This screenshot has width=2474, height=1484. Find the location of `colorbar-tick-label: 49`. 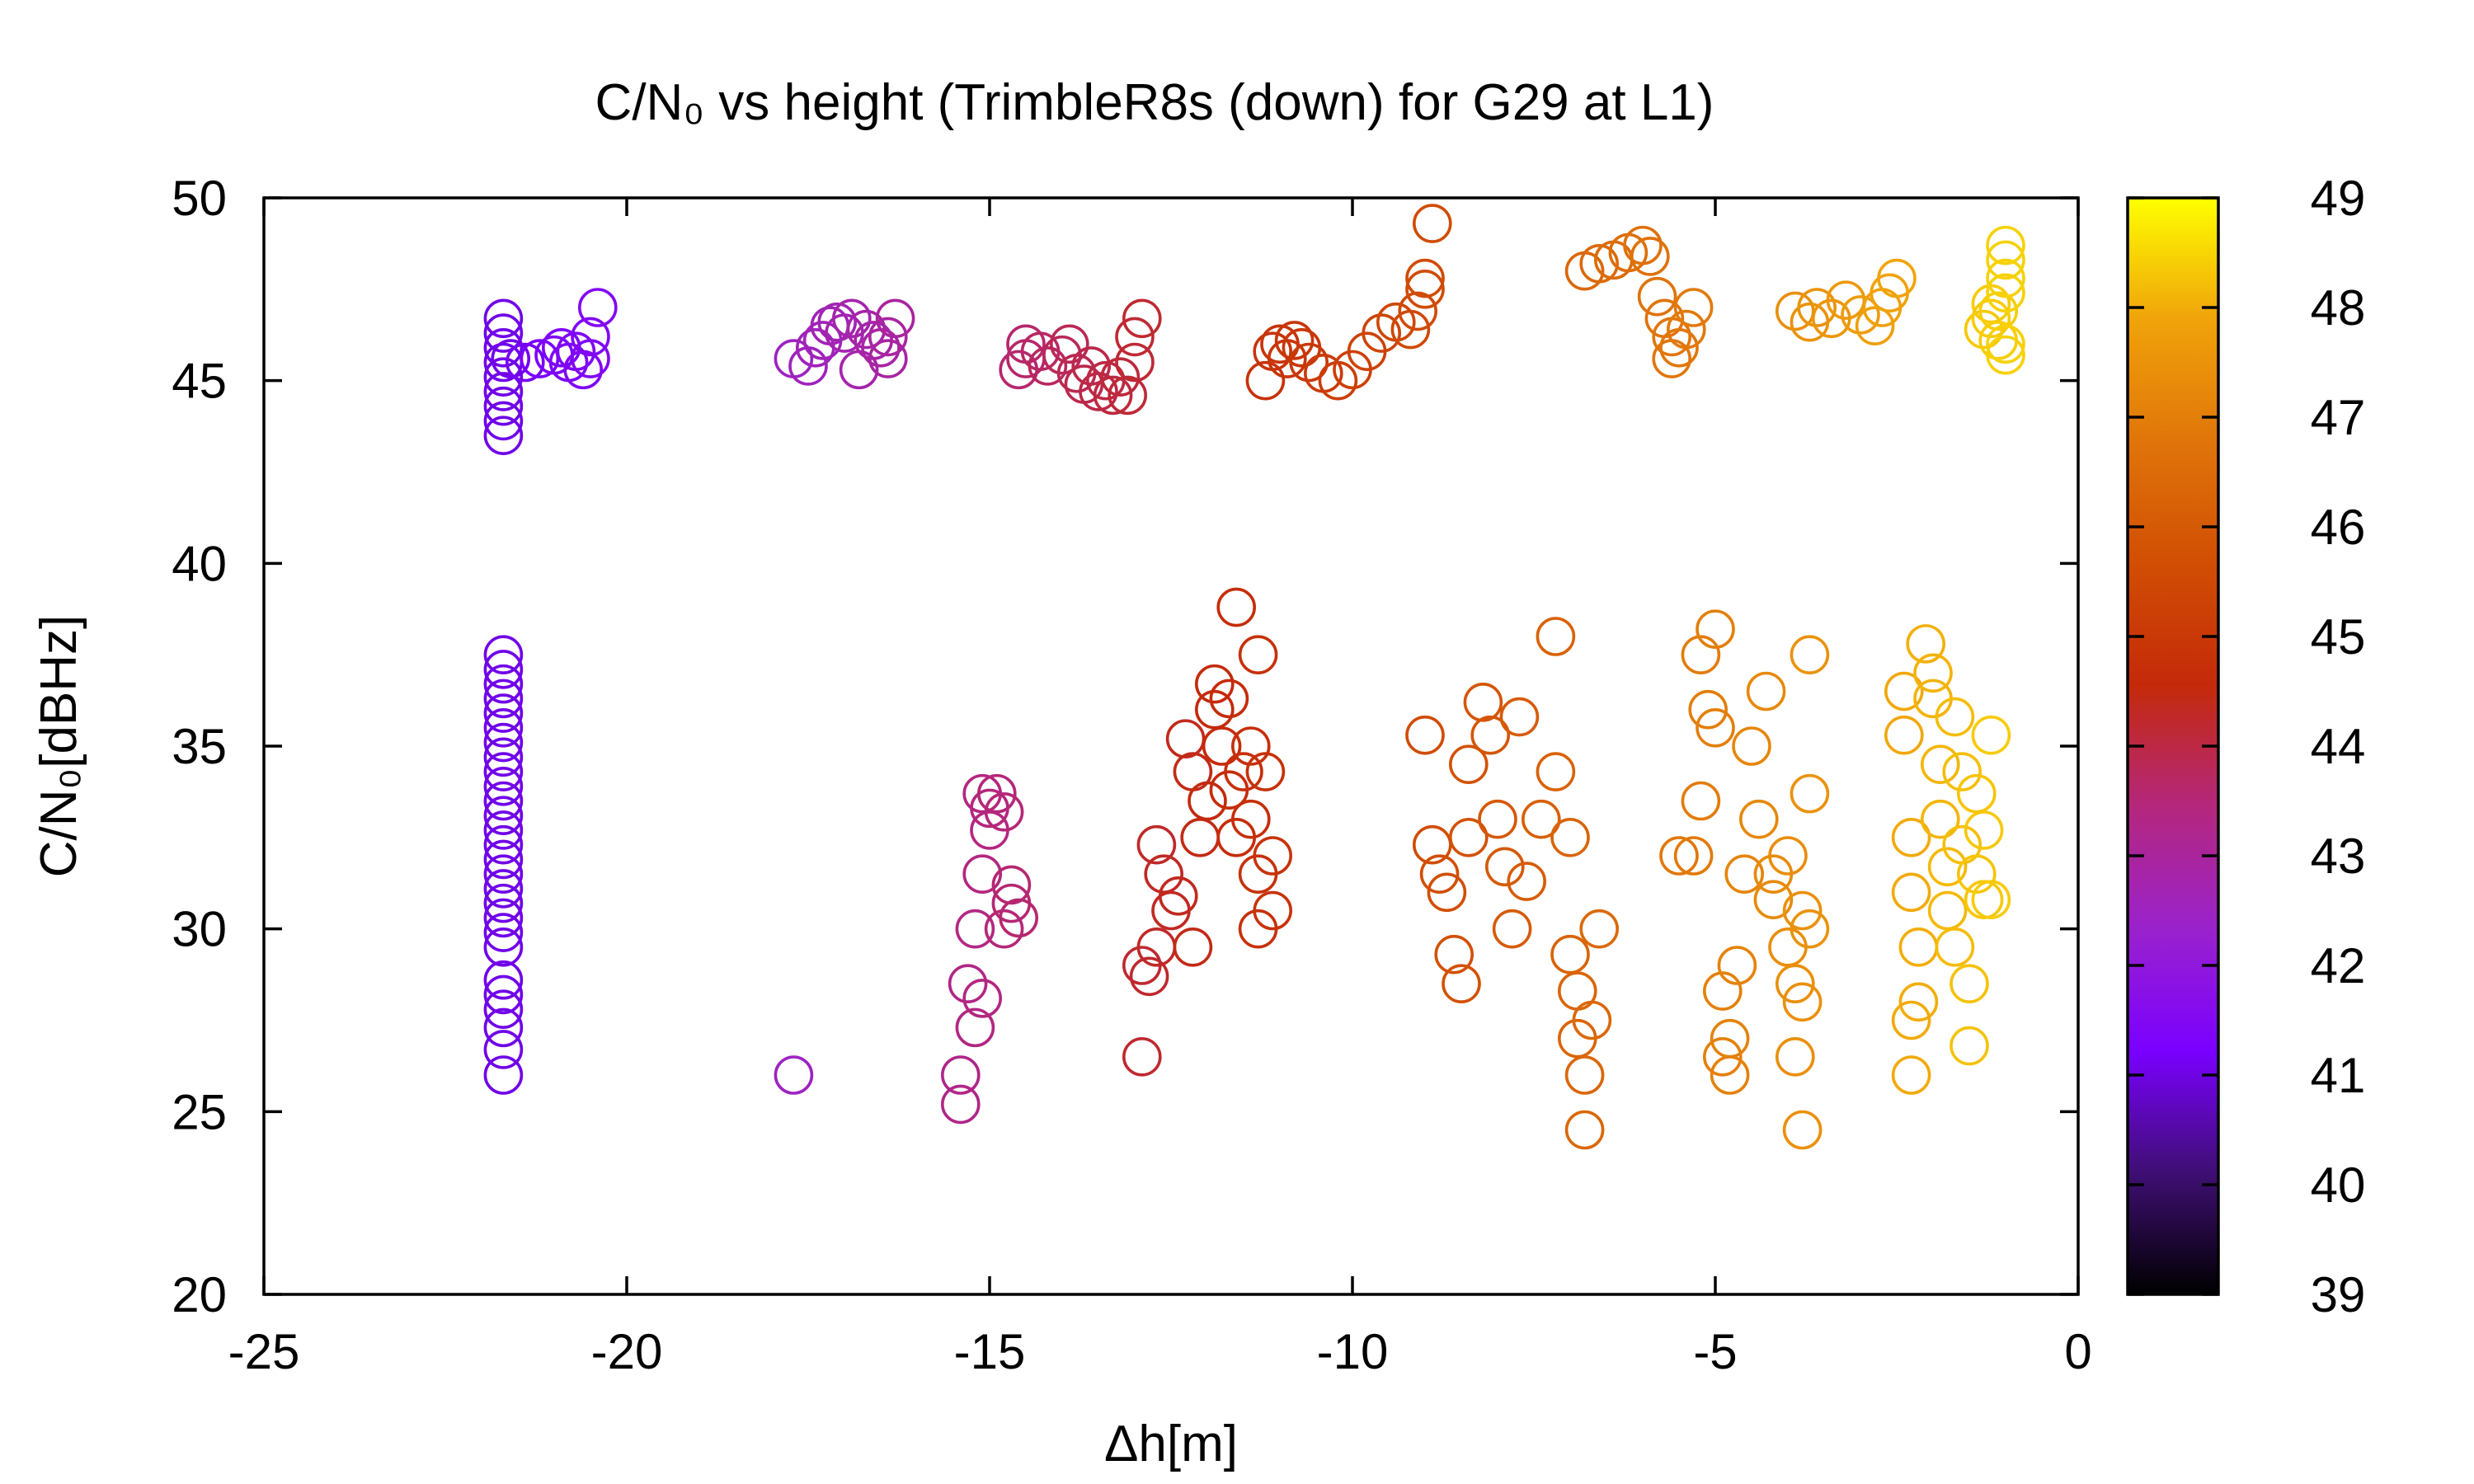

colorbar-tick-label: 49 is located at coordinates (2338, 198).